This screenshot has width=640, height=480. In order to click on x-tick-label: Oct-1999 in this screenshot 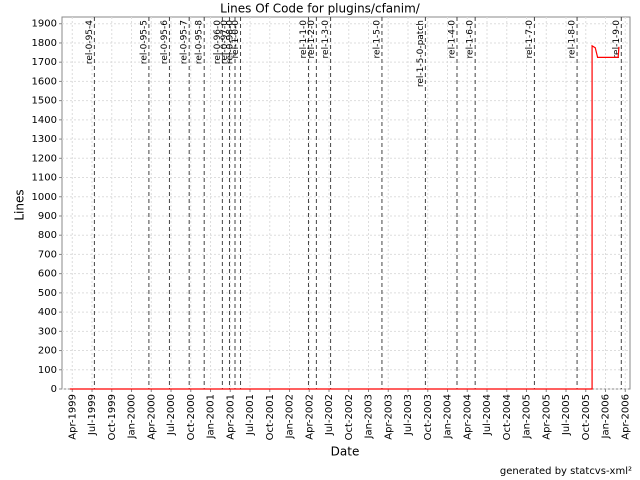, I will do `click(112, 417)`.